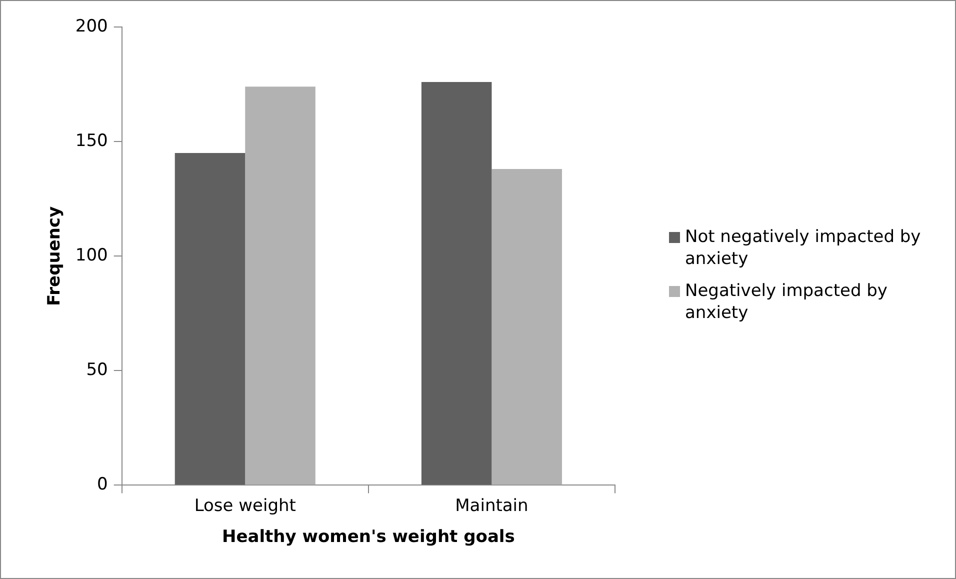  I want to click on legend-label: Not negatively impacted by anxiety, so click(803, 248).